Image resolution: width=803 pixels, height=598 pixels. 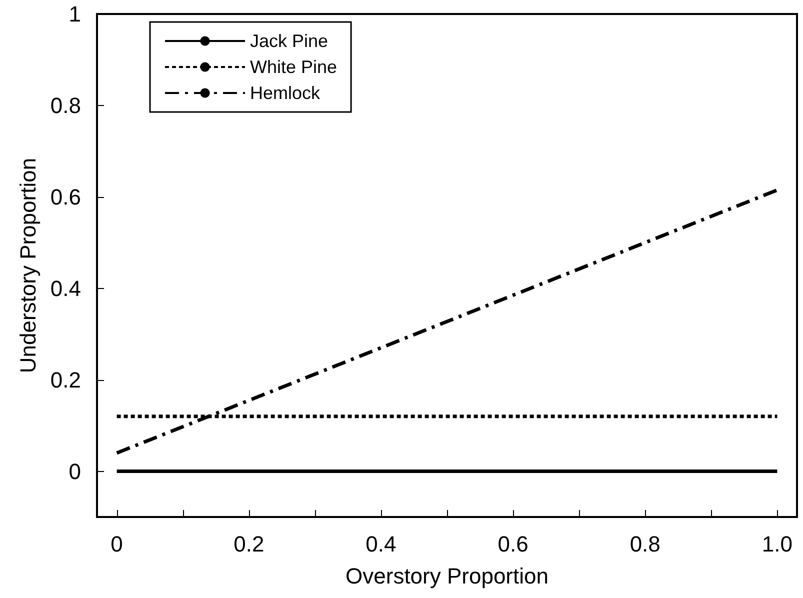 What do you see at coordinates (645, 544) in the screenshot?
I see `x-tick-label: 0.8` at bounding box center [645, 544].